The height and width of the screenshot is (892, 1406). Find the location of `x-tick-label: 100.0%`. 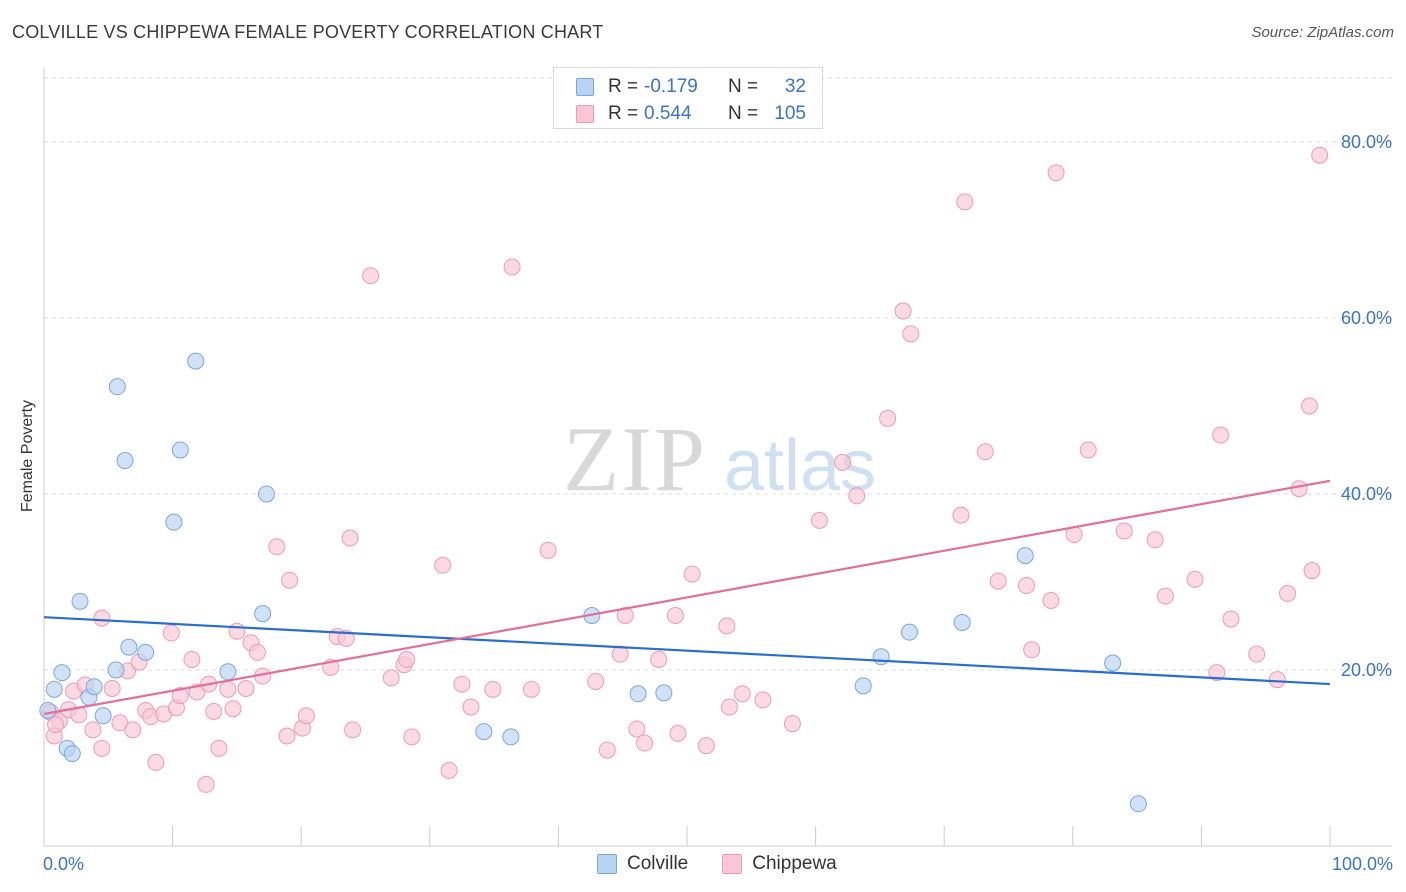

x-tick-label: 100.0% is located at coordinates (1362, 864).